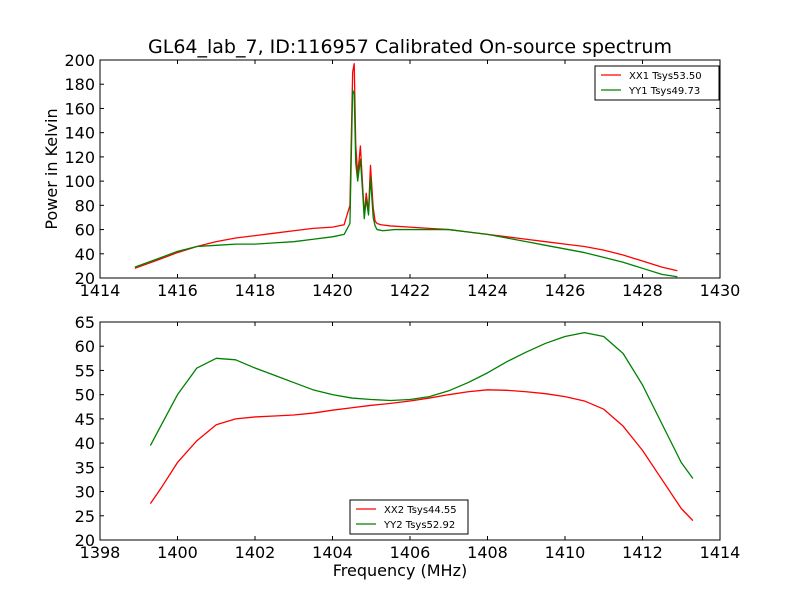 This screenshot has height=600, width=800. I want to click on y-tick-label: 50, so click(85, 395).